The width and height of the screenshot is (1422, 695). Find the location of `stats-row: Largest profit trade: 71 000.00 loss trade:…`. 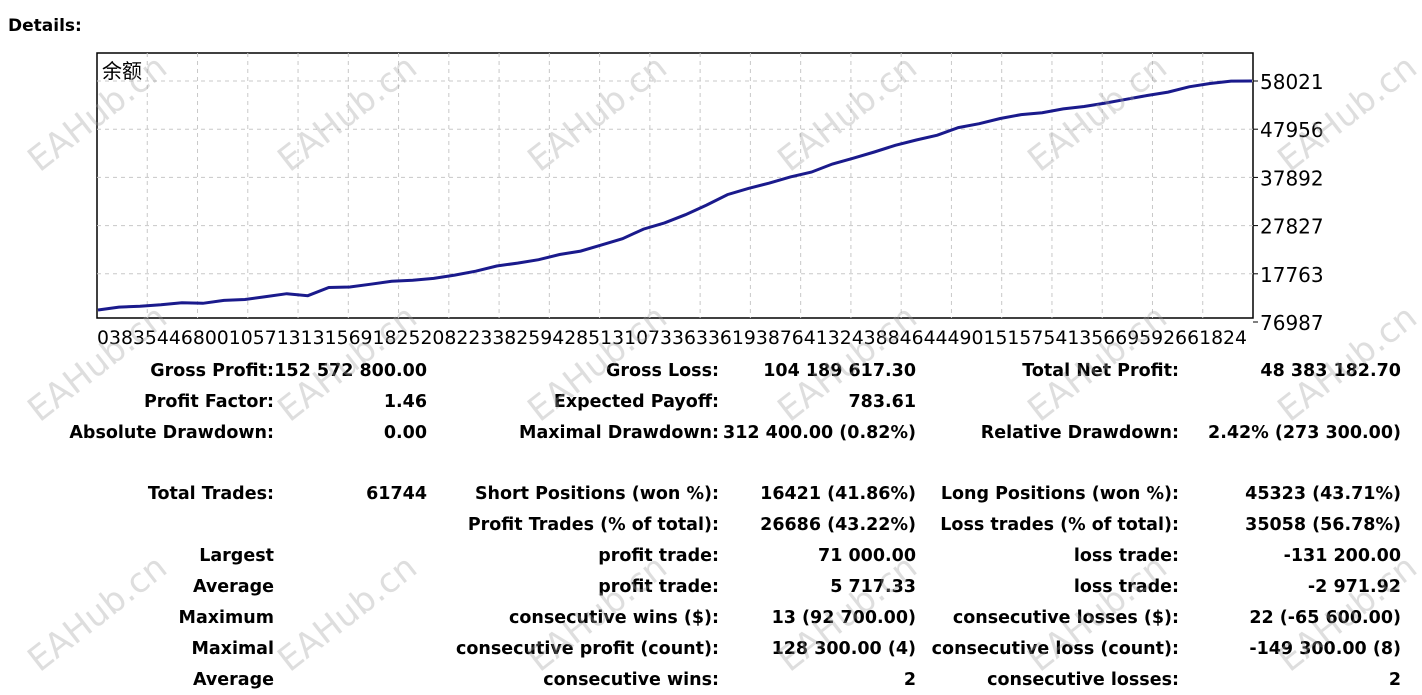

stats-row: Largest profit trade: 71 000.00 loss trade:… is located at coordinates (700, 555).